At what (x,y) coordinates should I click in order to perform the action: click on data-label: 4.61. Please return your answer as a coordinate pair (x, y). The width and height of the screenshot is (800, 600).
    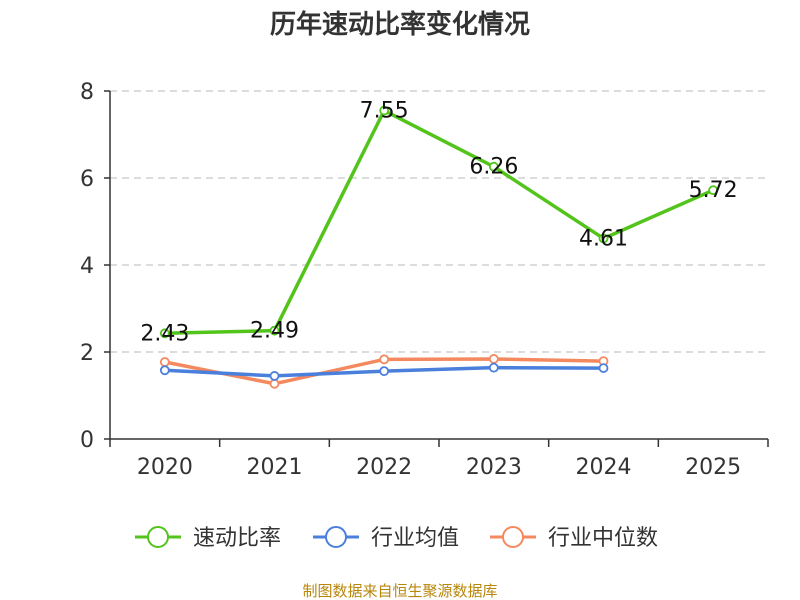
    Looking at the image, I should click on (603, 238).